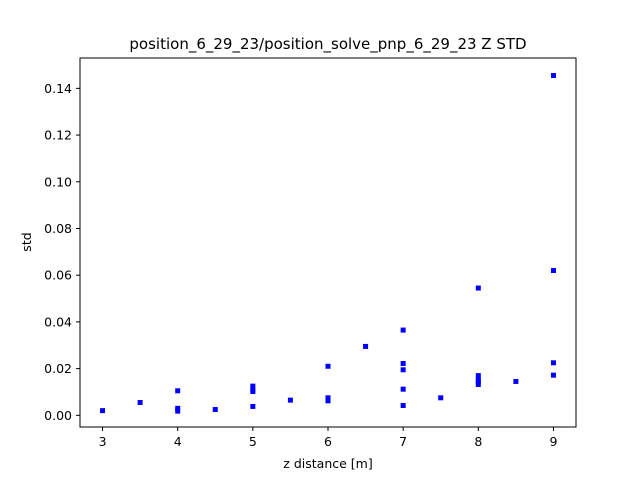 The height and width of the screenshot is (480, 640). I want to click on x-tick-label: 6, so click(328, 441).